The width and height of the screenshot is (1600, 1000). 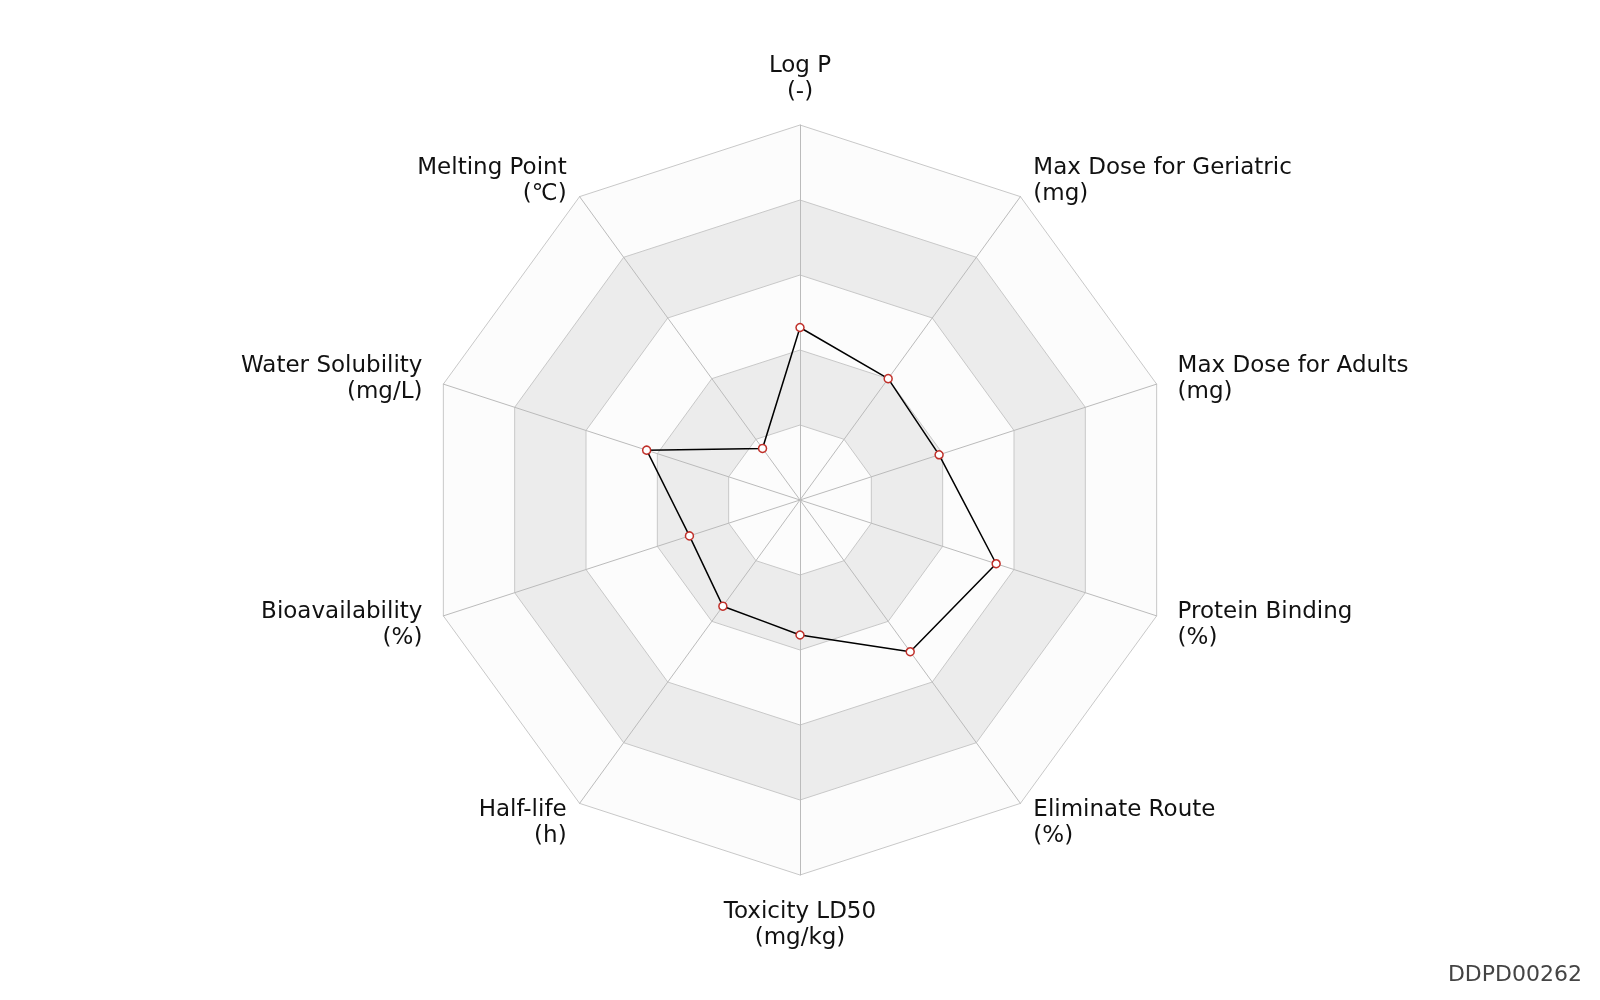 What do you see at coordinates (342, 622) in the screenshot?
I see `spoke-label: Bioavailability (%)` at bounding box center [342, 622].